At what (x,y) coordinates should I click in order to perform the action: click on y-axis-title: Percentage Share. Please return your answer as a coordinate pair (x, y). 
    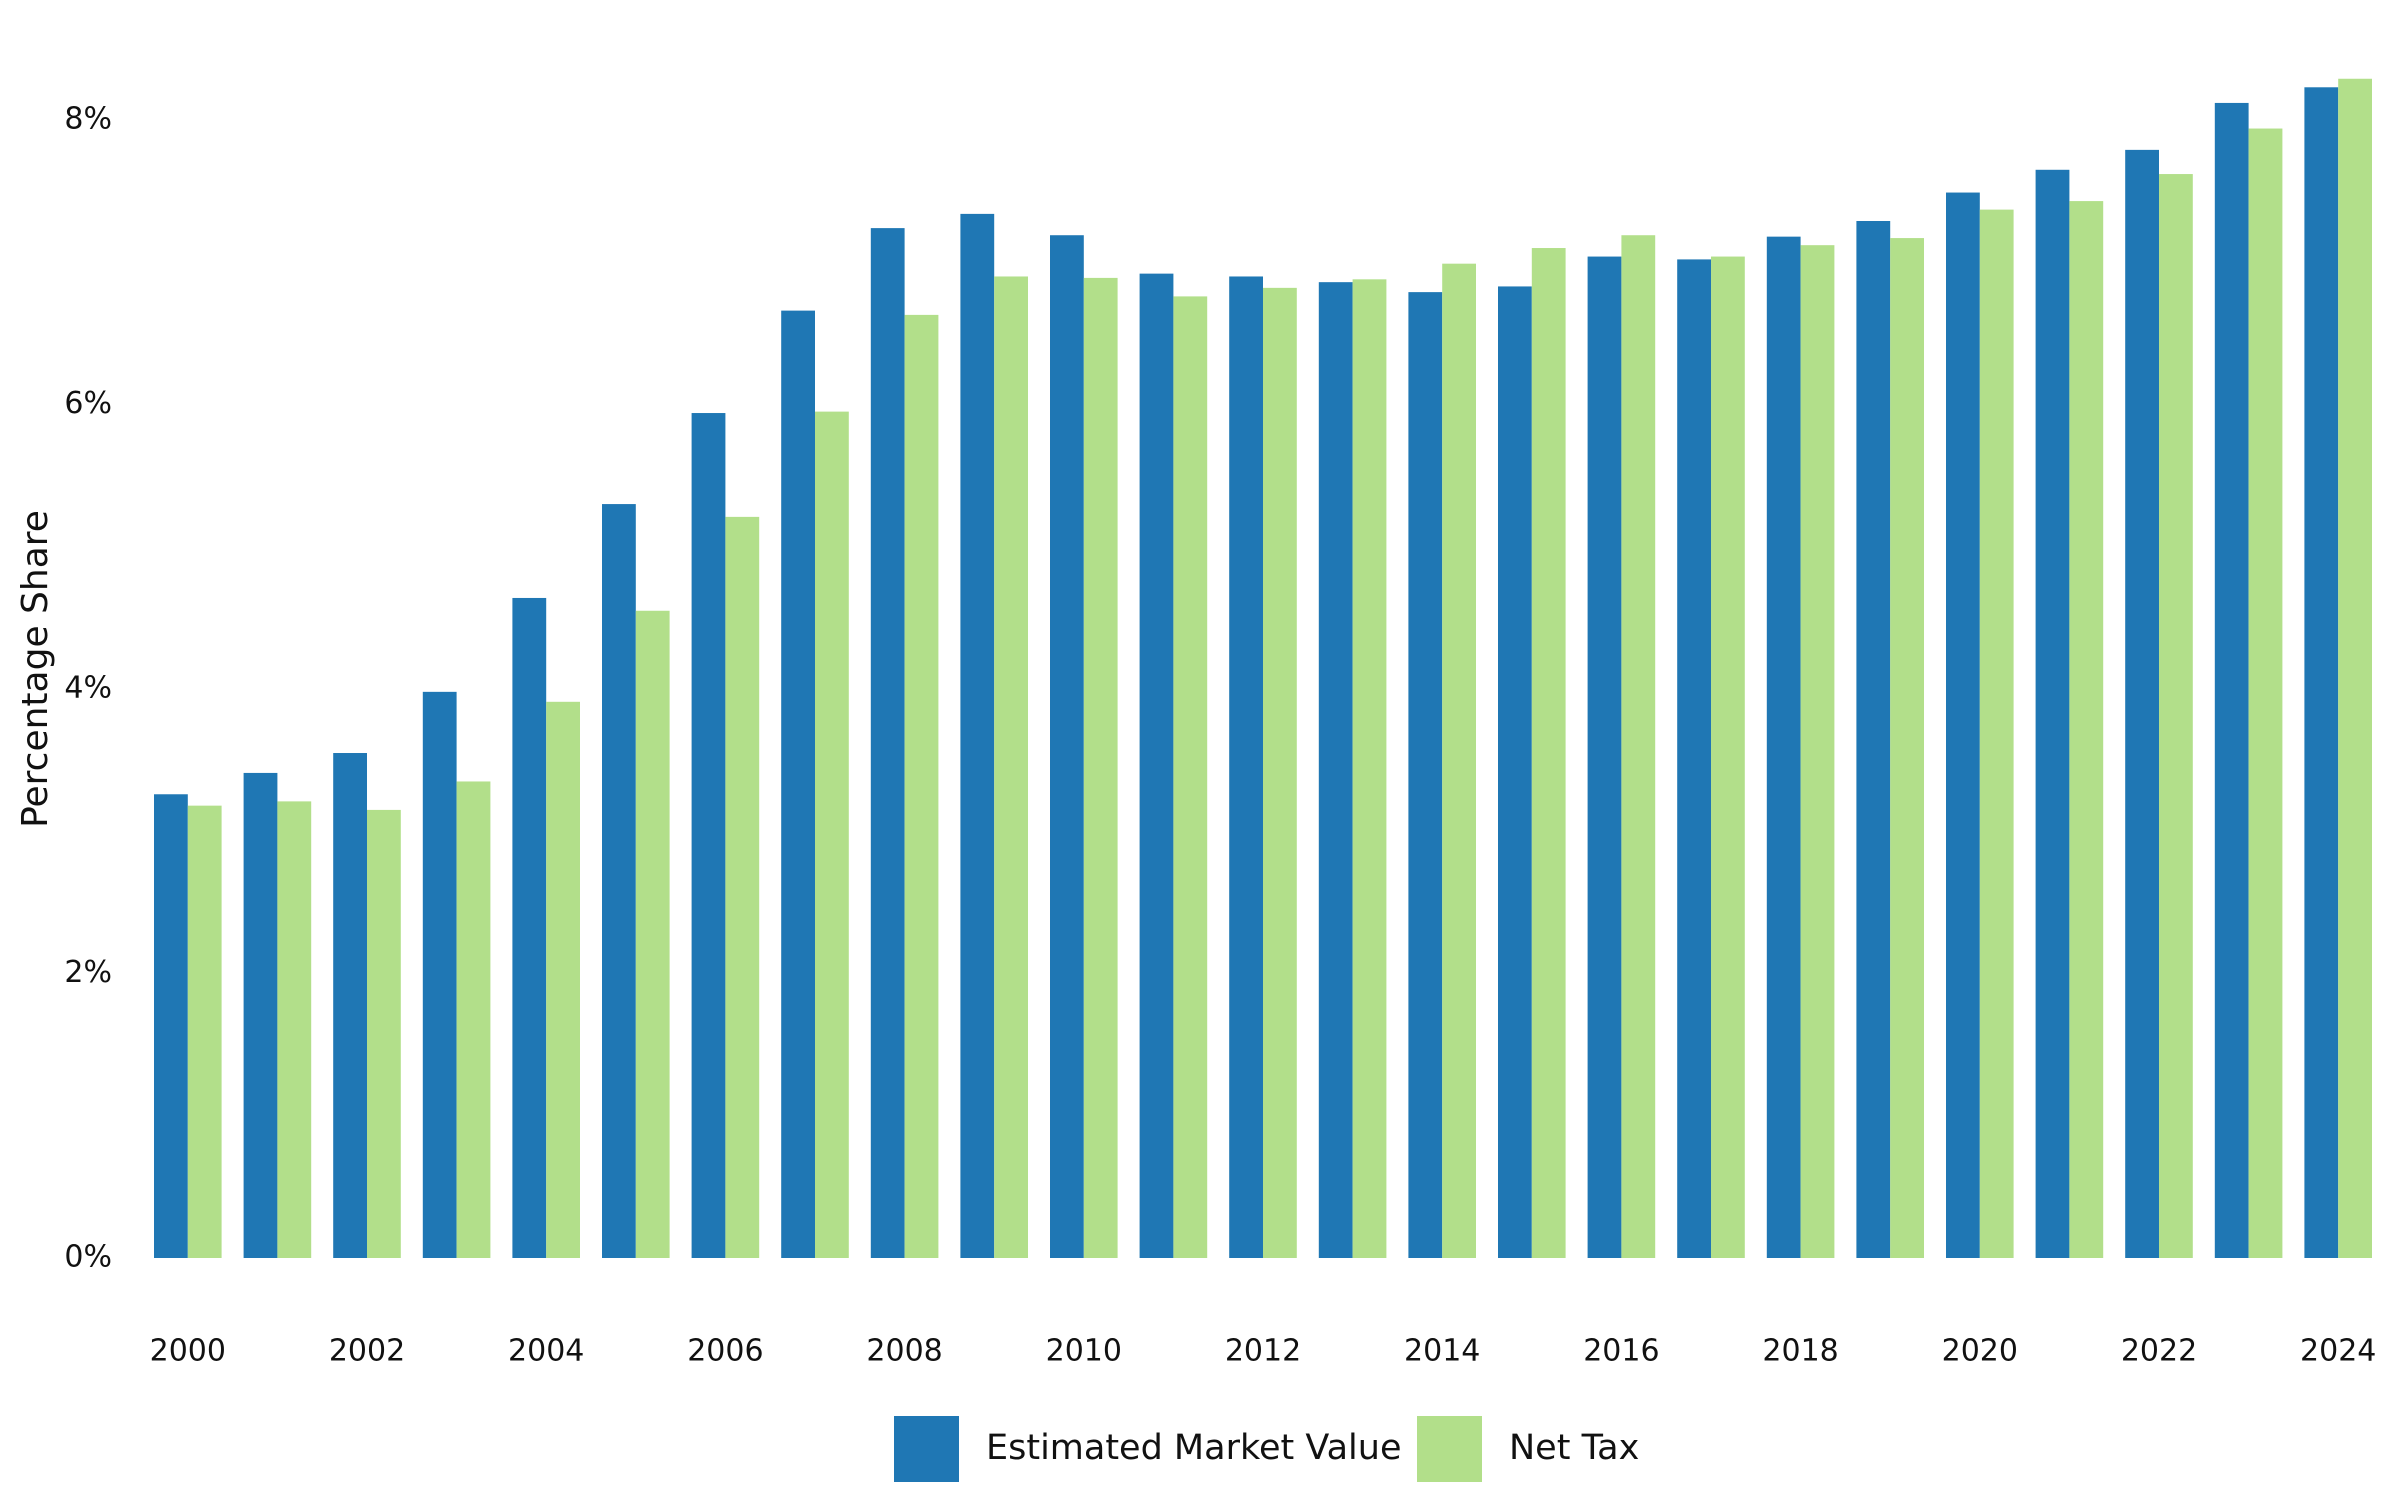
    Looking at the image, I should click on (35, 669).